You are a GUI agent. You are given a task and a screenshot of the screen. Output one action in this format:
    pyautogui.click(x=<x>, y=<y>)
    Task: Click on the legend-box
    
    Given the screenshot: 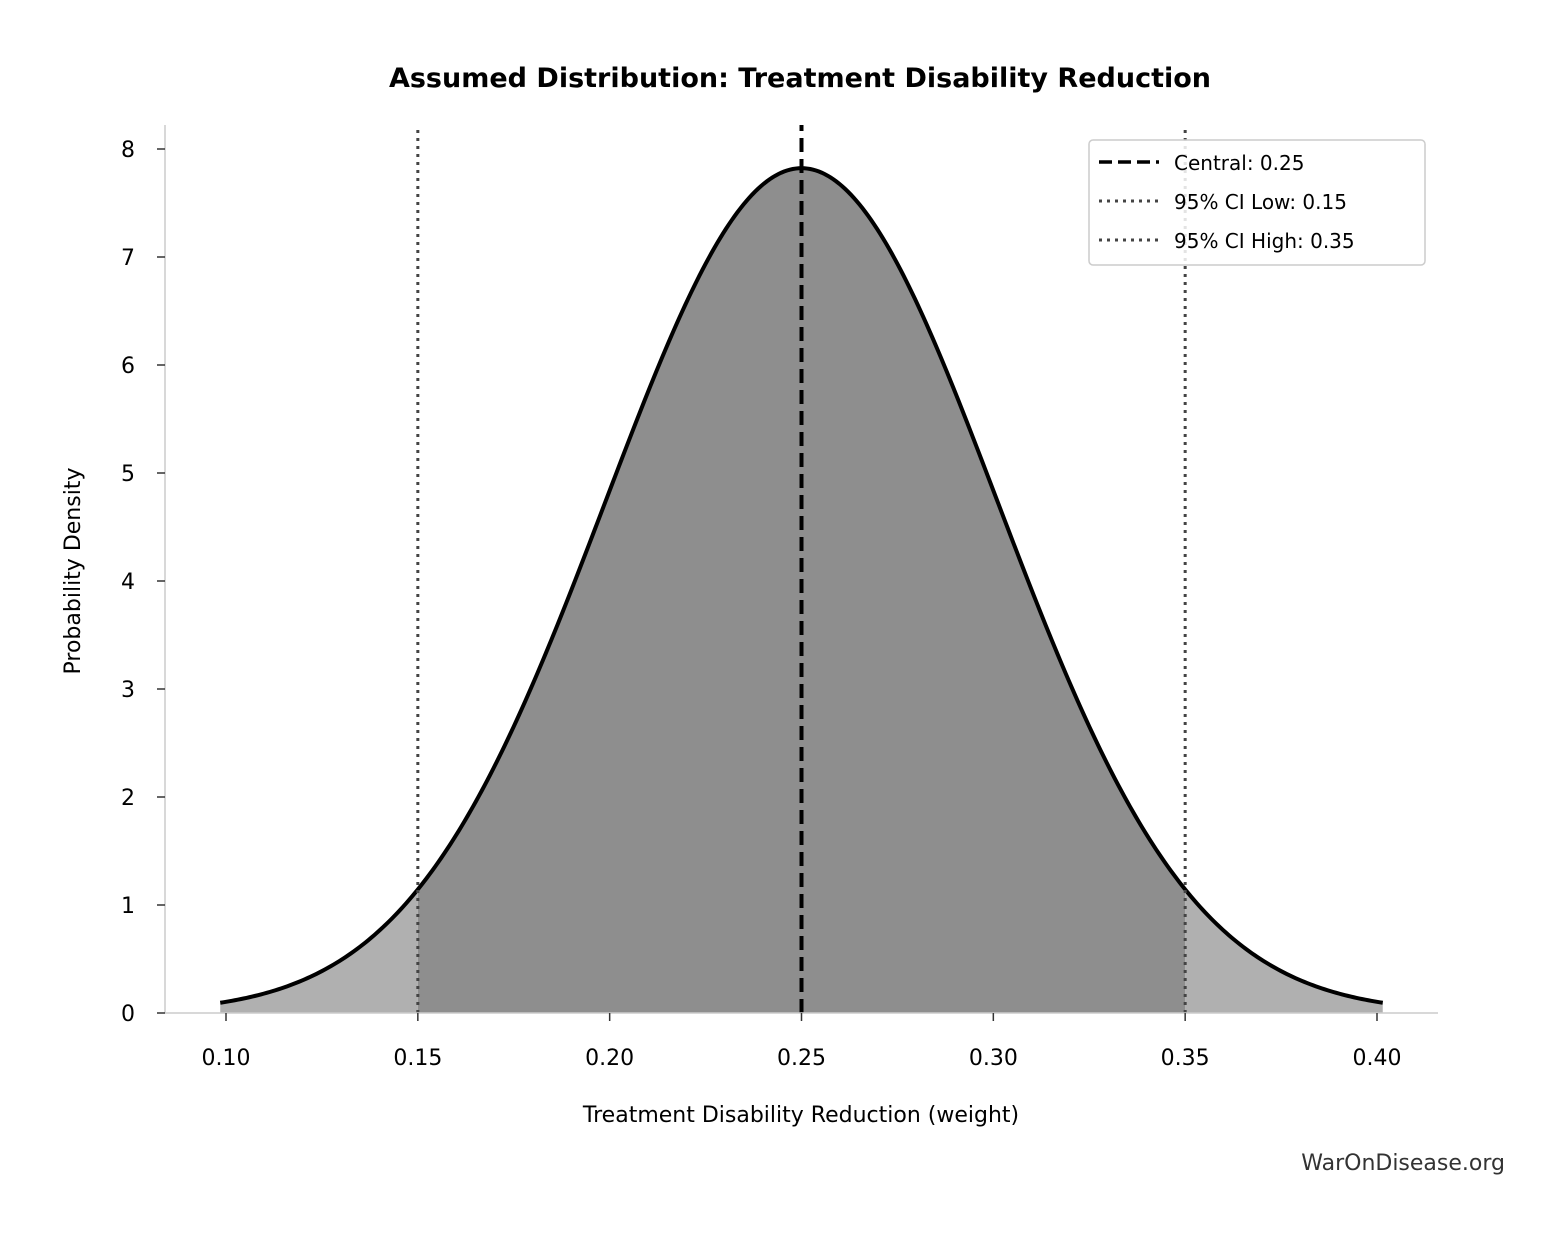 What is the action you would take?
    pyautogui.click(x=1257, y=202)
    